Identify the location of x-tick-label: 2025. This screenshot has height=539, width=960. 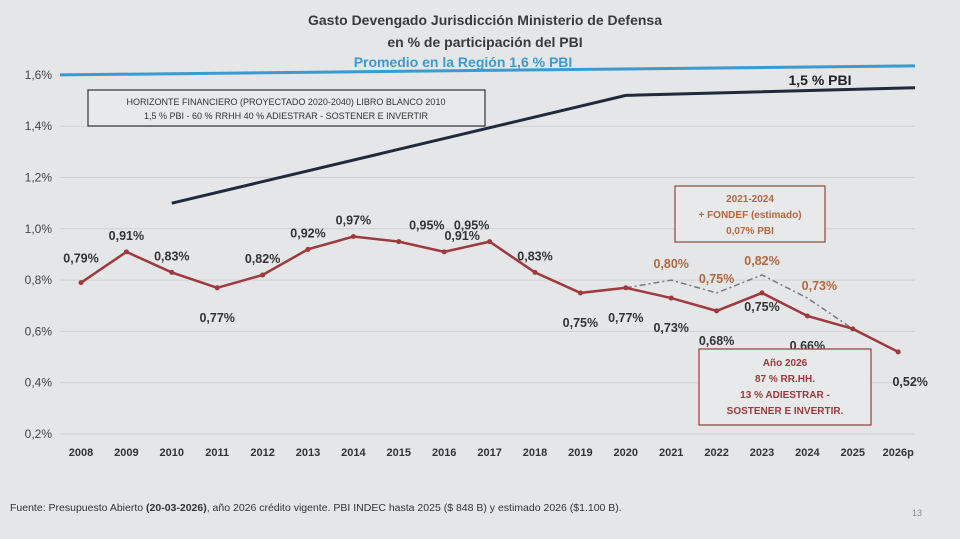
(853, 453).